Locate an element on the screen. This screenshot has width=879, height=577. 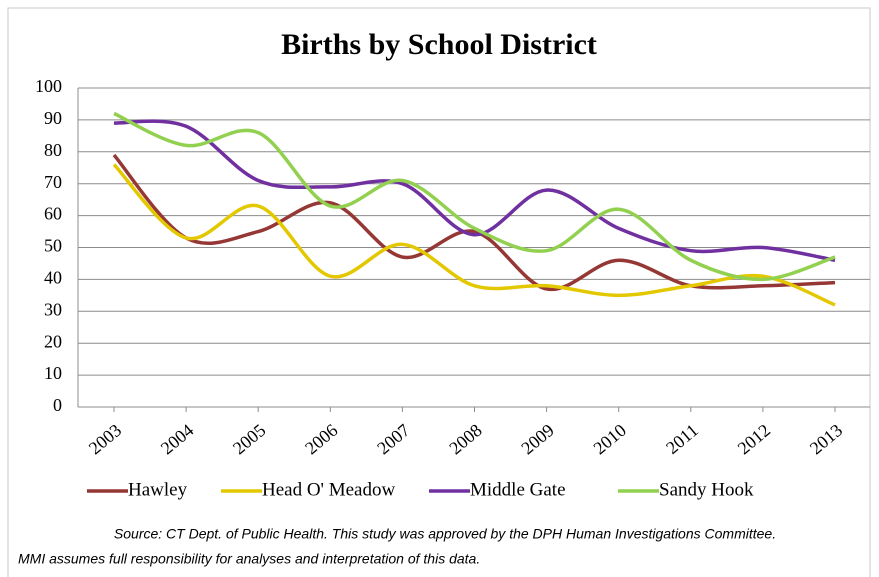
y-tick-label: 70 is located at coordinates (53, 182).